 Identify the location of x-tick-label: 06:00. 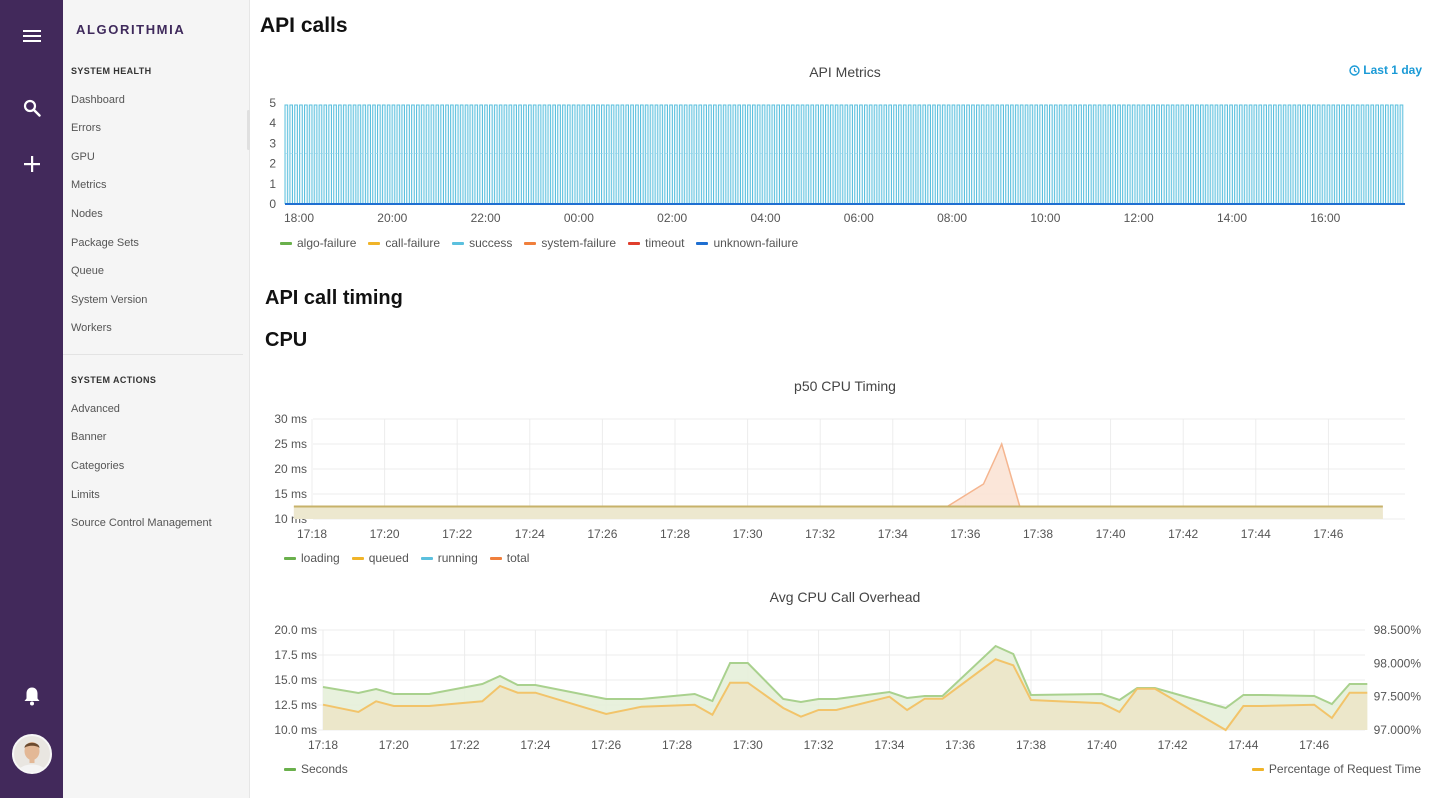
(859, 217).